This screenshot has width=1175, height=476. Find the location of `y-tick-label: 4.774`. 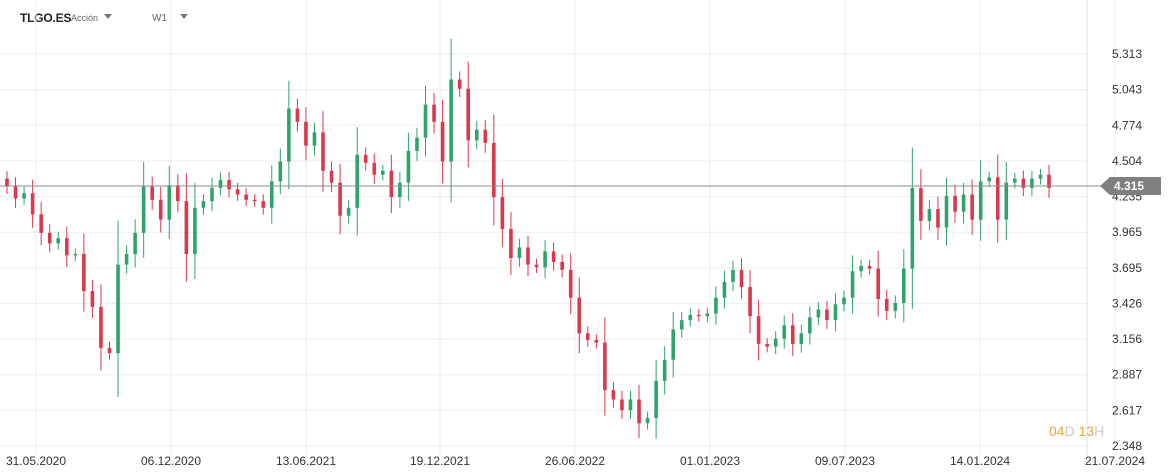

y-tick-label: 4.774 is located at coordinates (1127, 125).